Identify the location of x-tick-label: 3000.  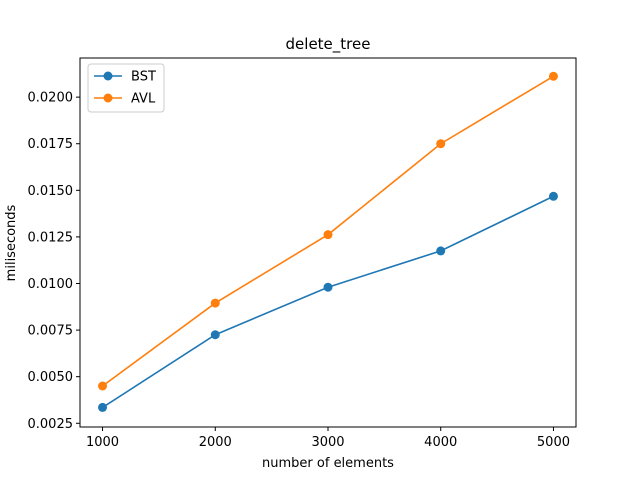
(327, 442).